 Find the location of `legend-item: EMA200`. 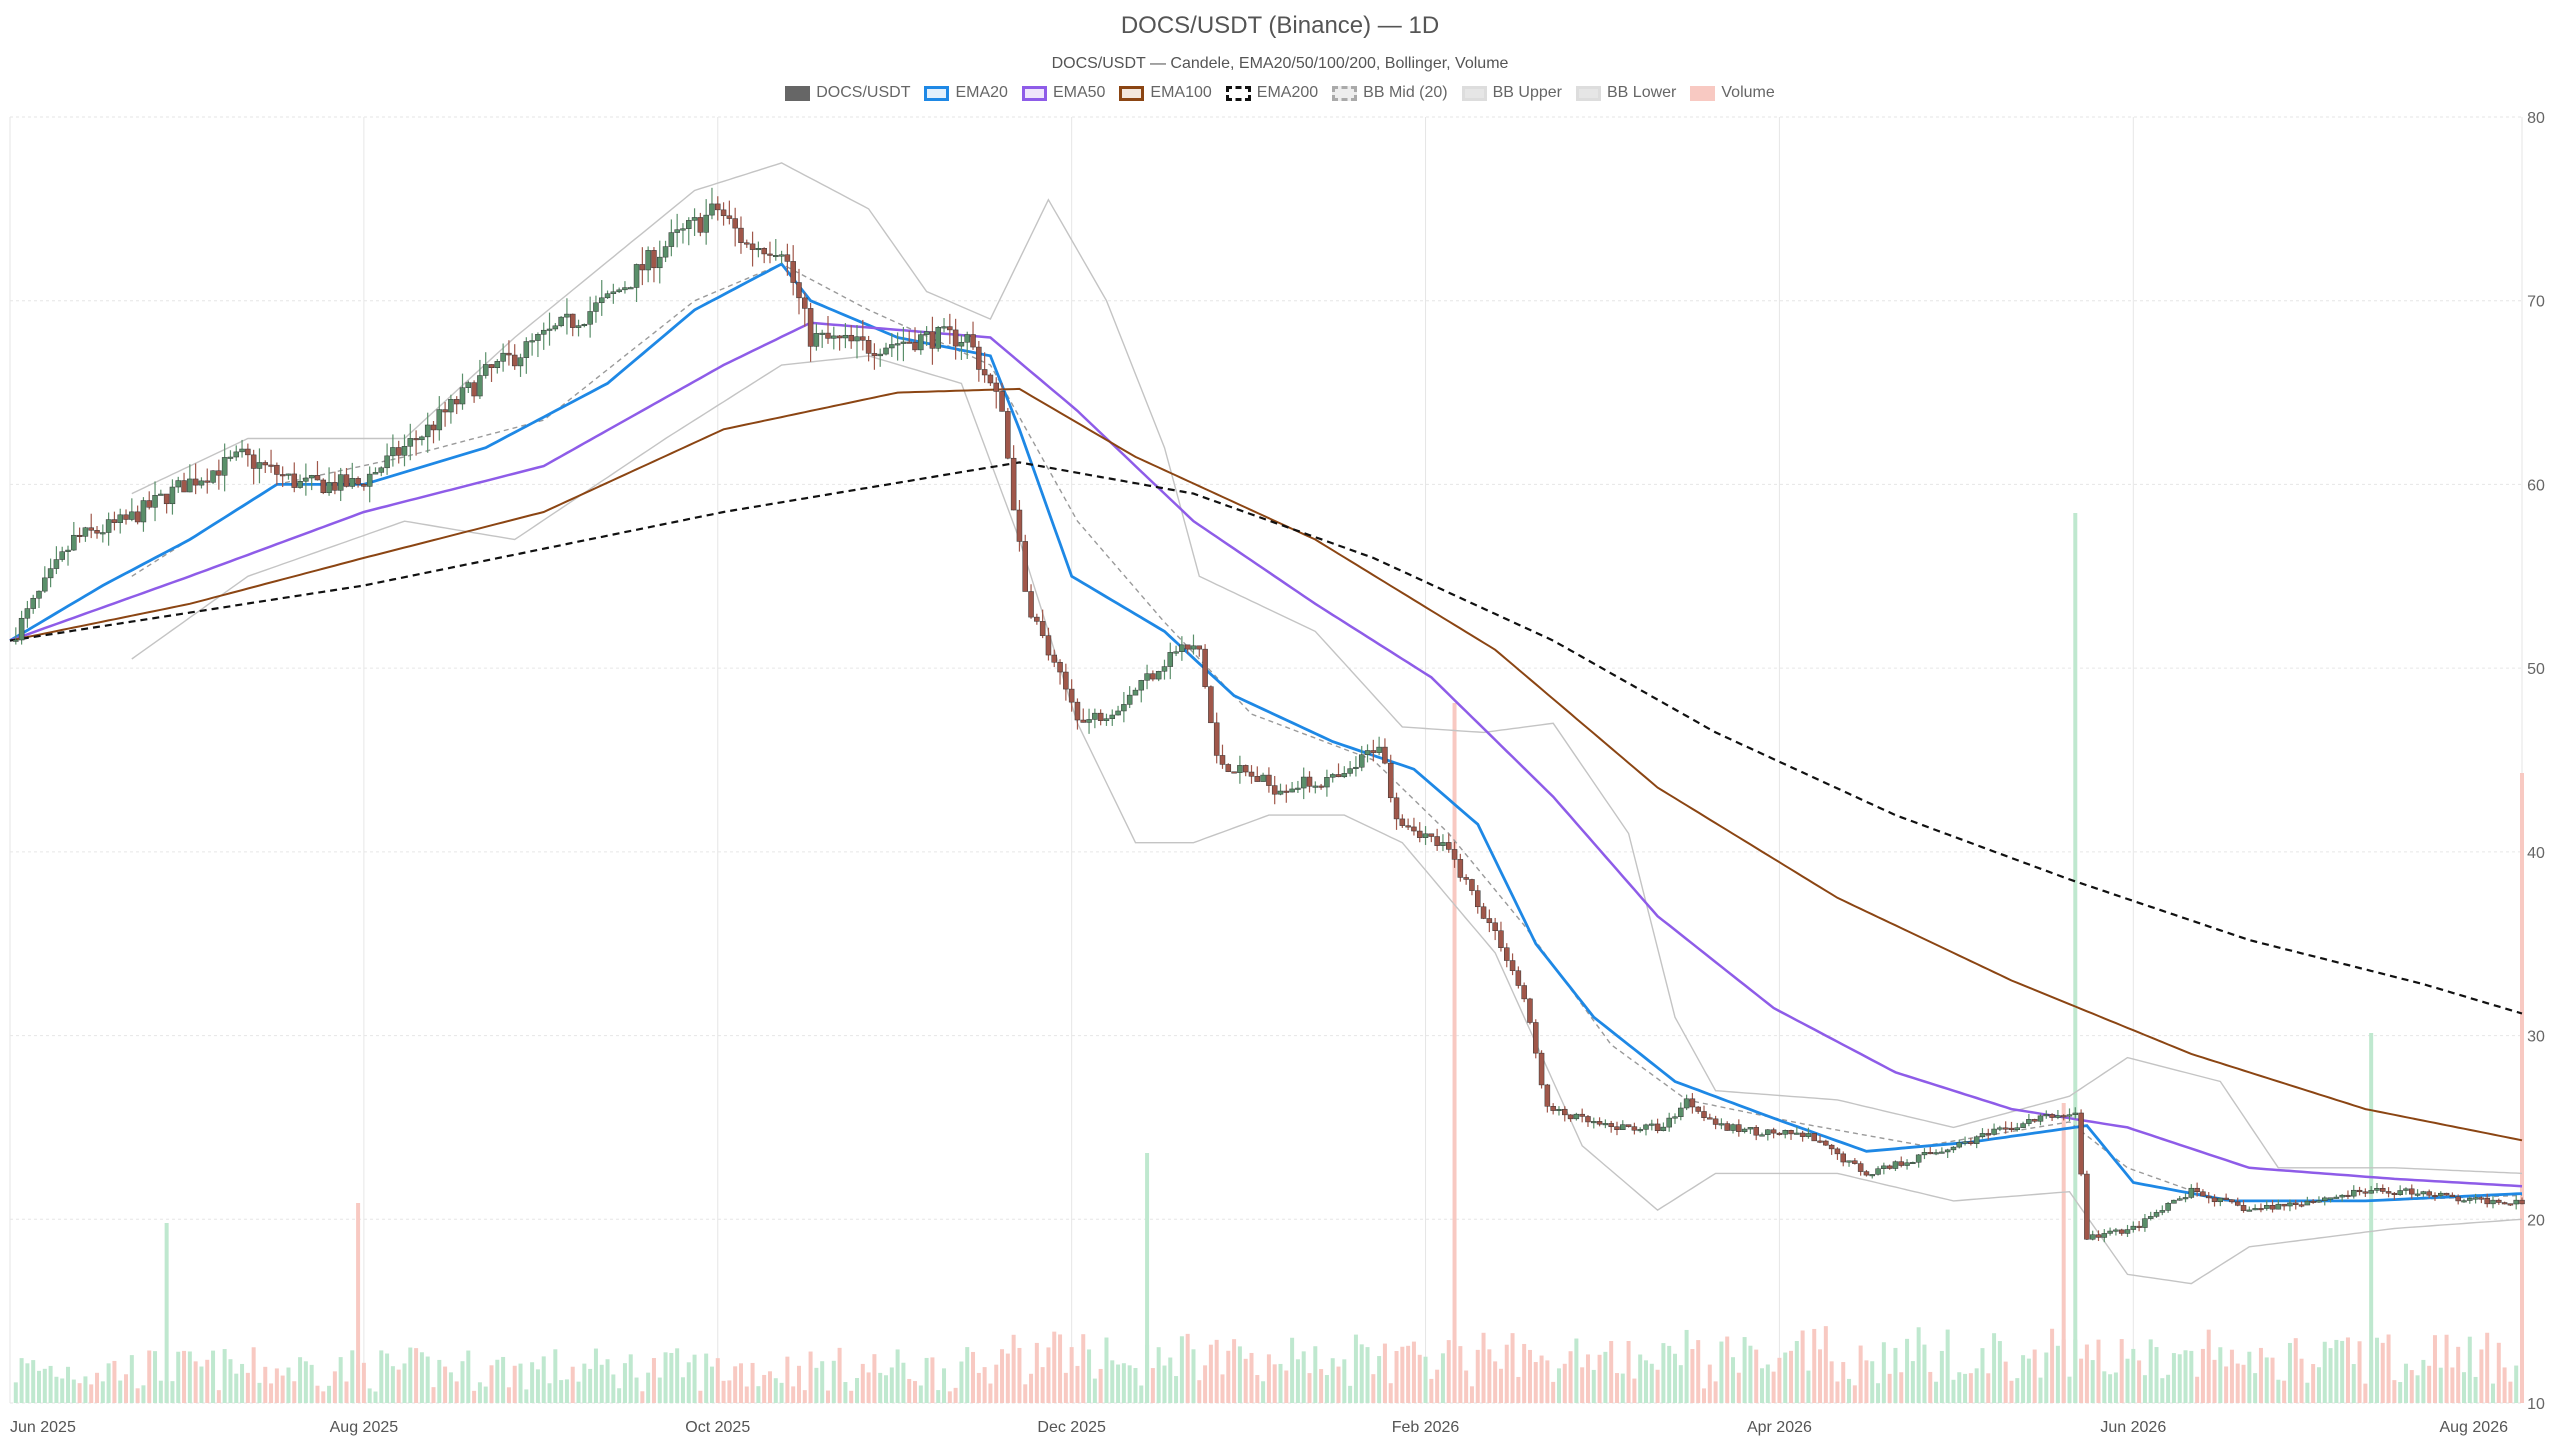

legend-item: EMA200 is located at coordinates (1271, 93).